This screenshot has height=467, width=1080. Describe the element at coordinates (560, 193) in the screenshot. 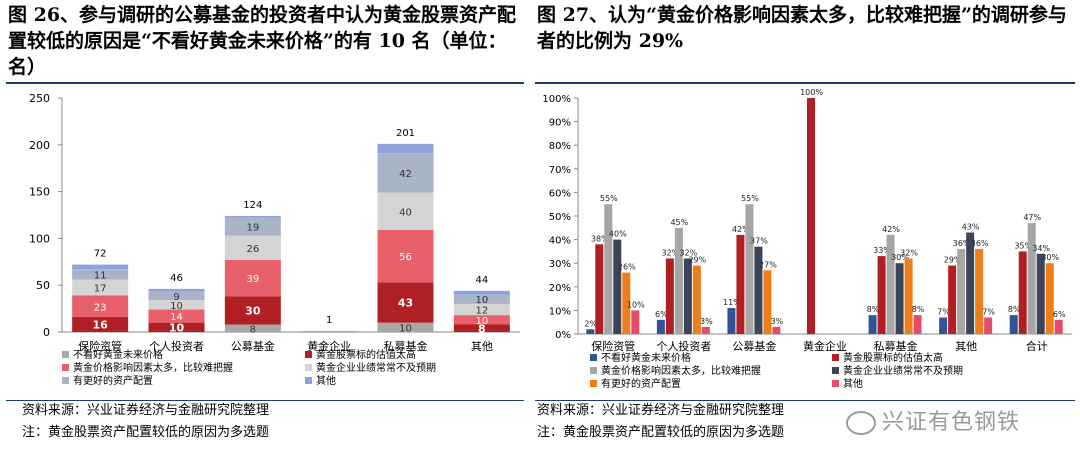

I see `y-tick-label: 60%` at that location.